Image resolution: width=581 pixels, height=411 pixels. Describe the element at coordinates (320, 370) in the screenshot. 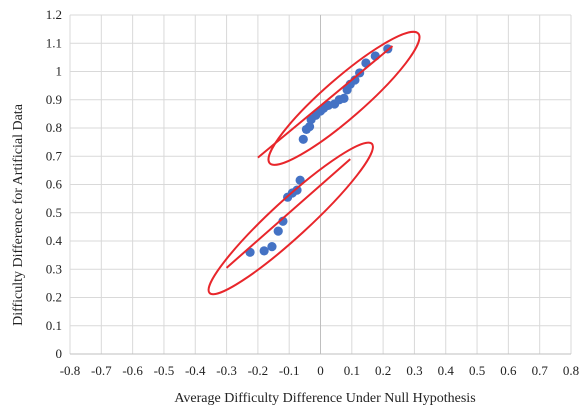

I see `x-tick-label: 0` at that location.